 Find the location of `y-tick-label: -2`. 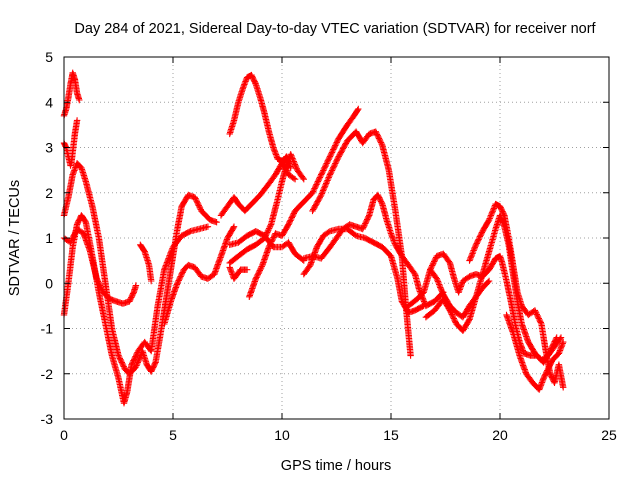

y-tick-label: -2 is located at coordinates (47, 374).